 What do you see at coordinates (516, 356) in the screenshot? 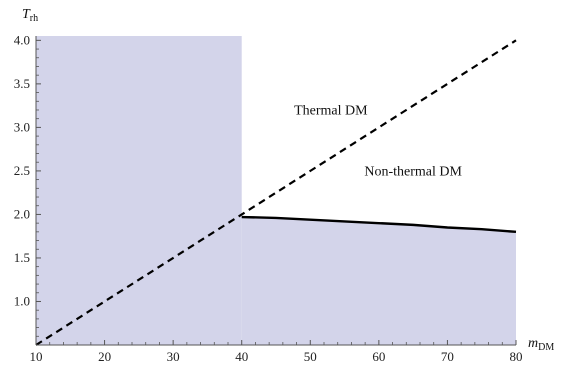
I see `x-tick-label: 80` at bounding box center [516, 356].